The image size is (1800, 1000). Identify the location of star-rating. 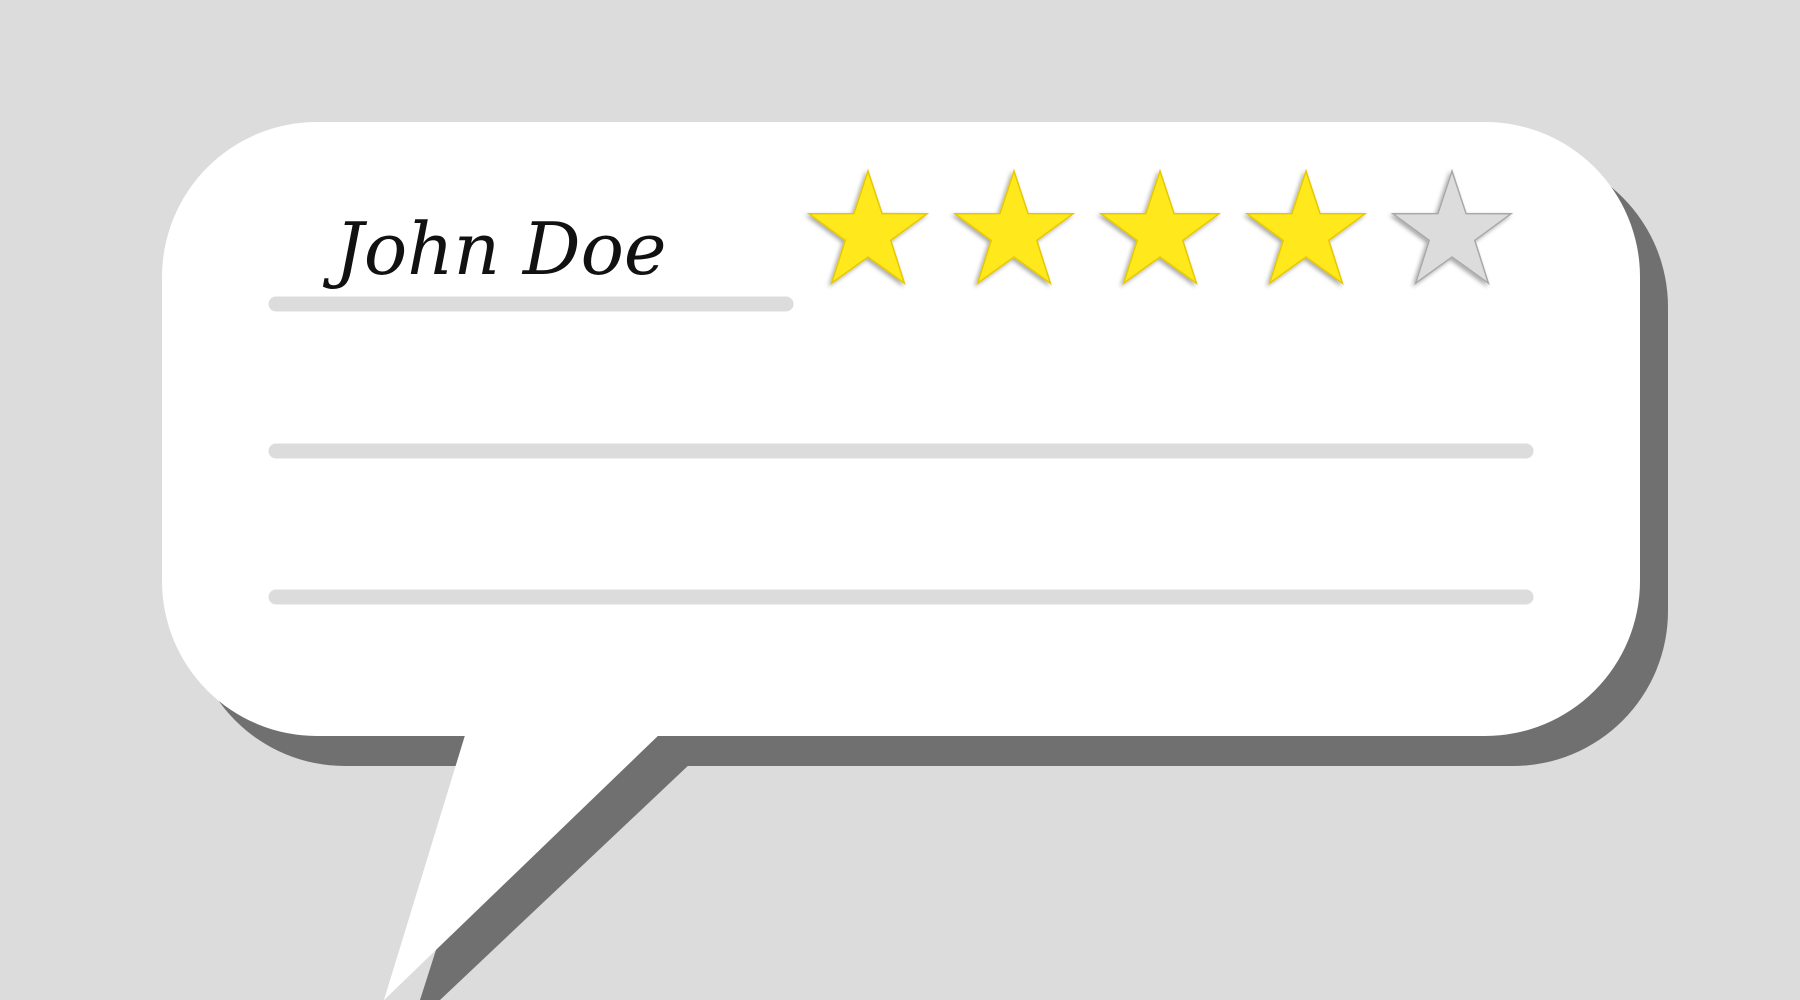
(1160, 227).